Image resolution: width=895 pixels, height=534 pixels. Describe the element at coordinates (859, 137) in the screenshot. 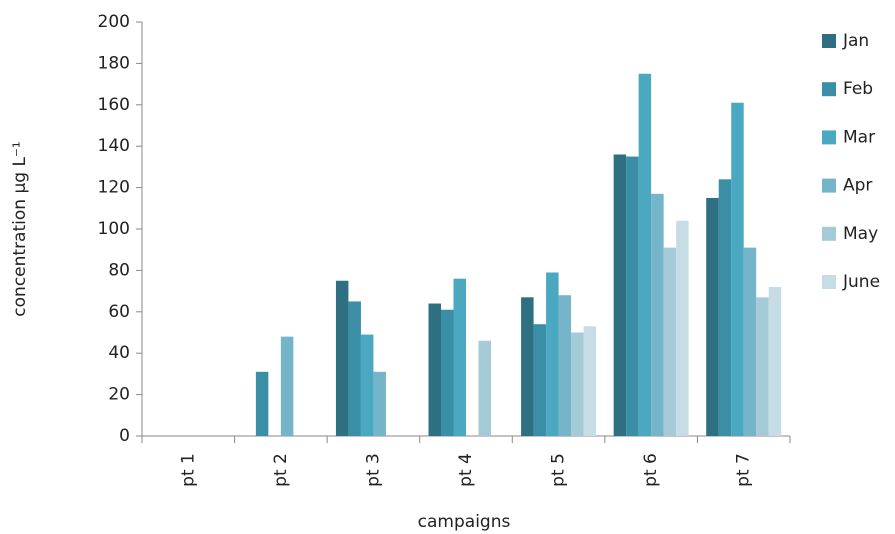

I see `legend-label: Mar` at that location.